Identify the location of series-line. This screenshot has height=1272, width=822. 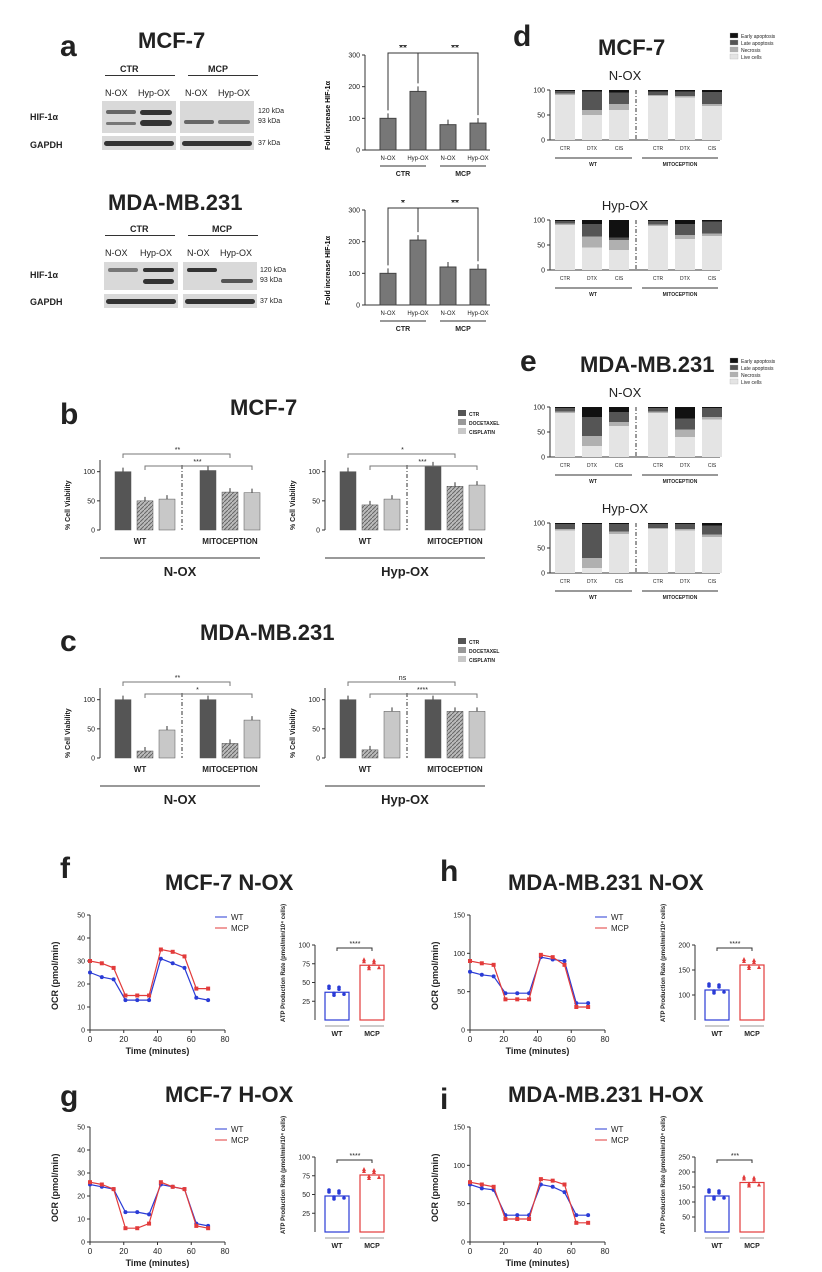
(149, 972).